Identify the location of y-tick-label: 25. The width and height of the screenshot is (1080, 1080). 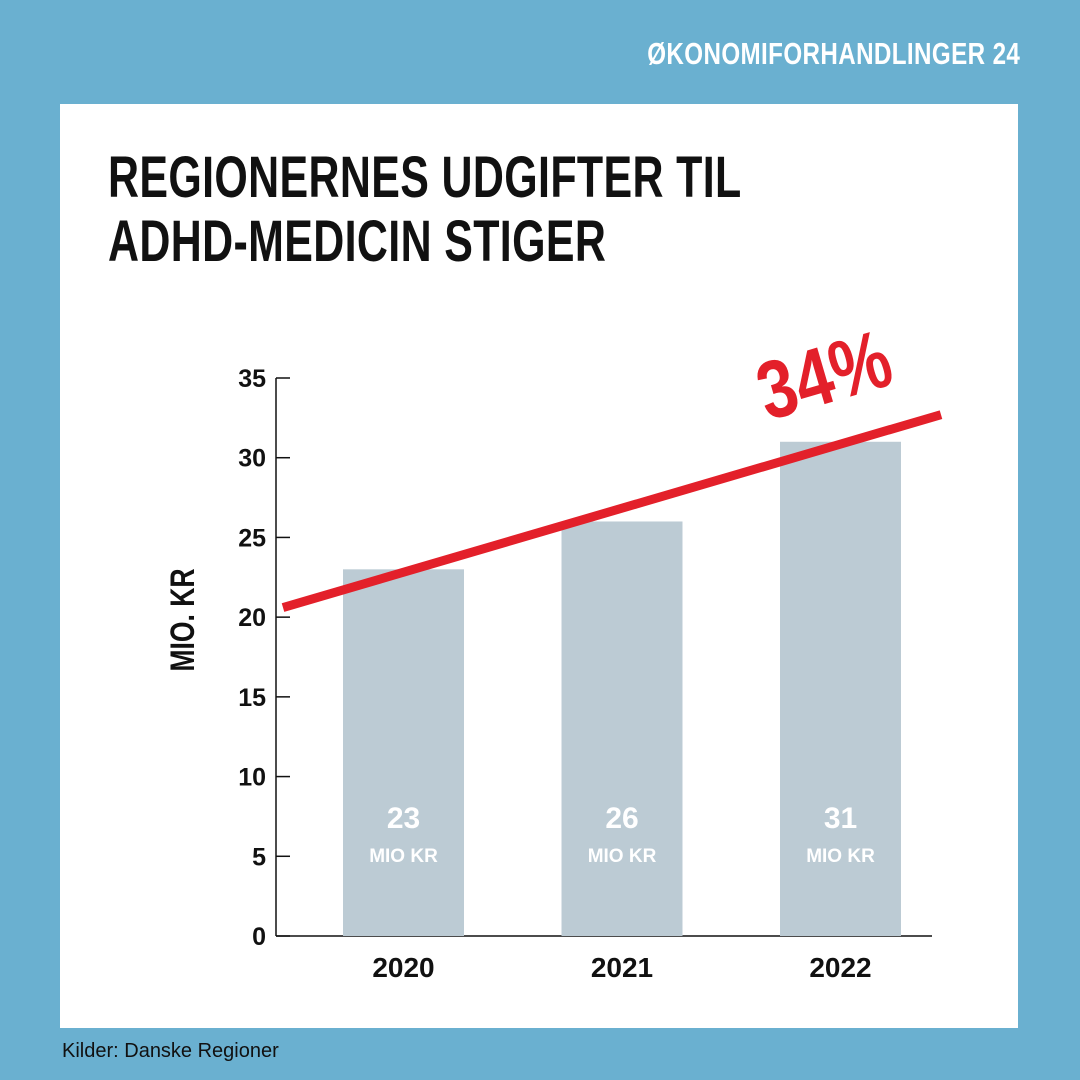
(252, 538).